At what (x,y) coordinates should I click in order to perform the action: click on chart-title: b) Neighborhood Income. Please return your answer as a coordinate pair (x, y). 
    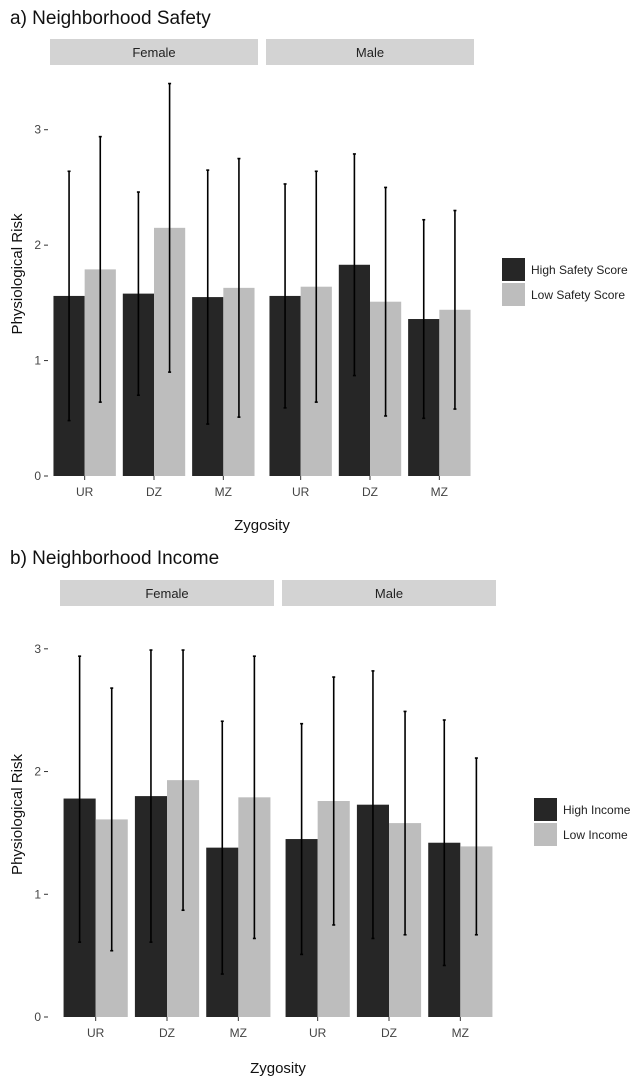
    Looking at the image, I should click on (115, 558).